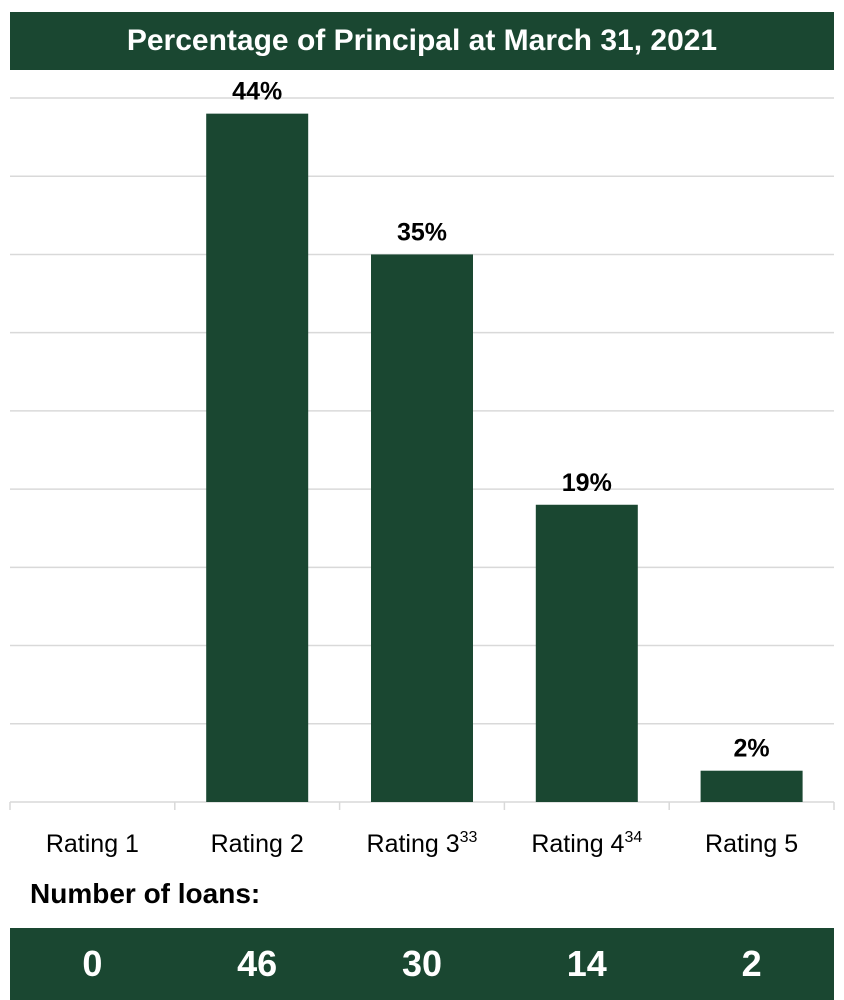 Image resolution: width=844 pixels, height=1000 pixels. I want to click on data-label: 19%, so click(587, 483).